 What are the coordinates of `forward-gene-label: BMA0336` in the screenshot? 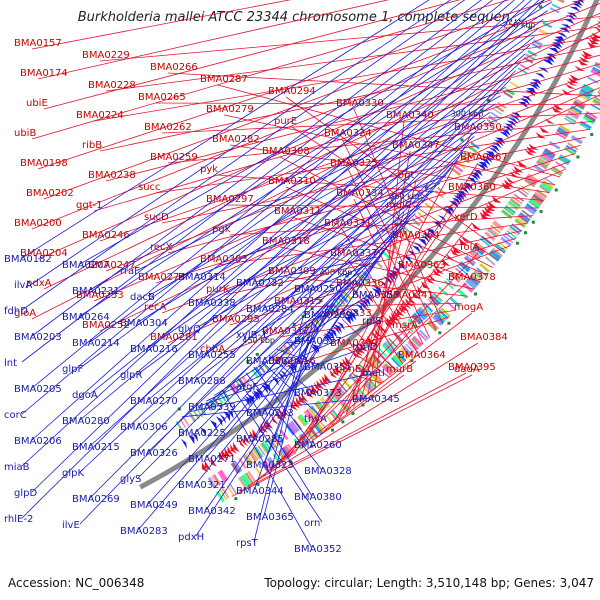 It's located at (360, 283).